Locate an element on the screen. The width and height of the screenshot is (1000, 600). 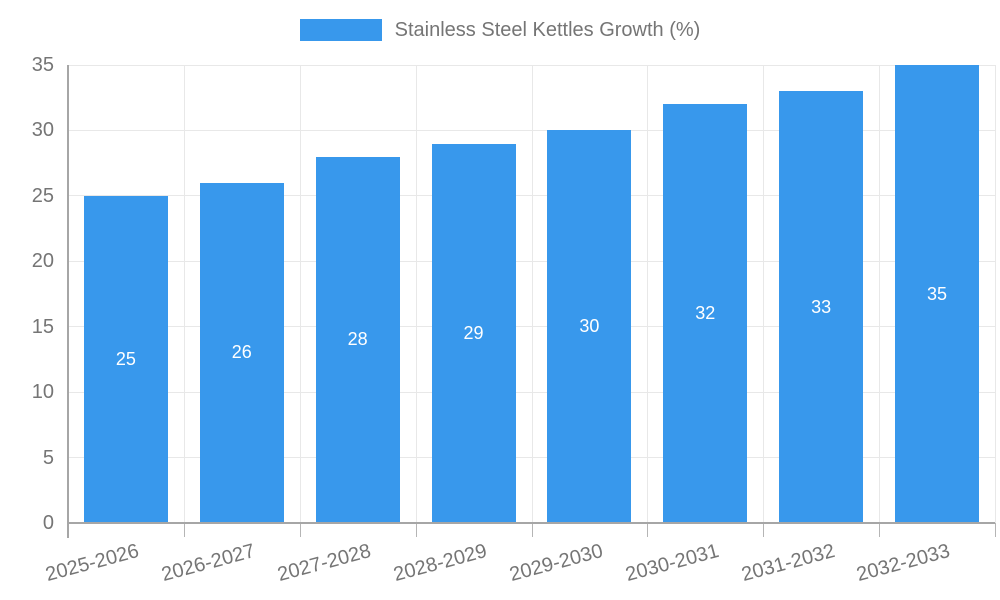
x-axis-label: 2029-2030 is located at coordinates (556, 563).